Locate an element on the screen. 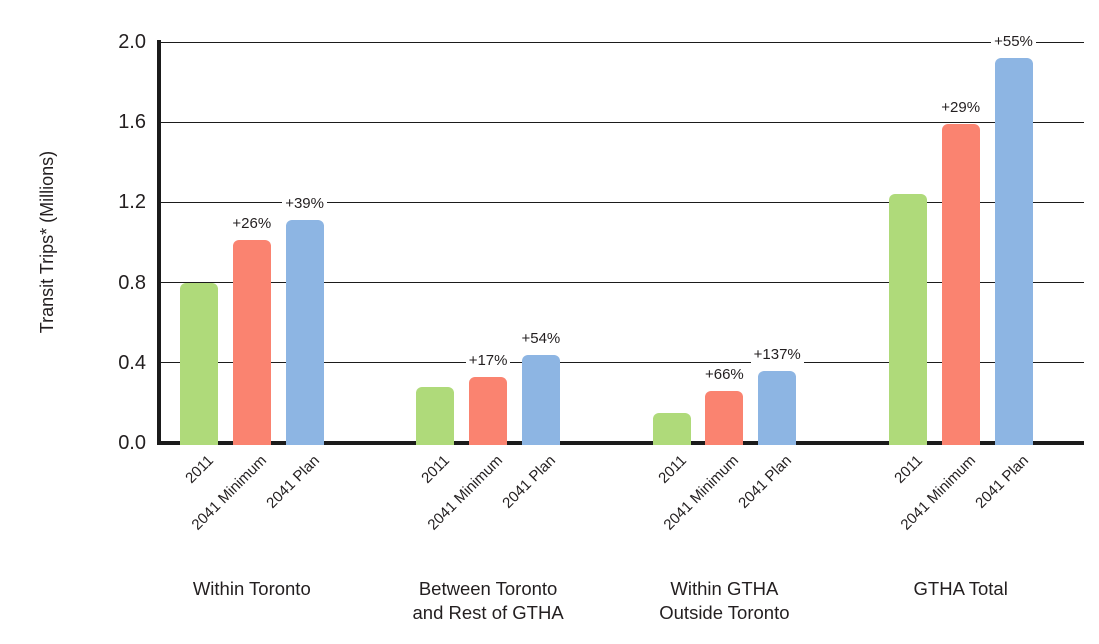 The width and height of the screenshot is (1099, 644). bar-value-text: +54% is located at coordinates (541, 338).